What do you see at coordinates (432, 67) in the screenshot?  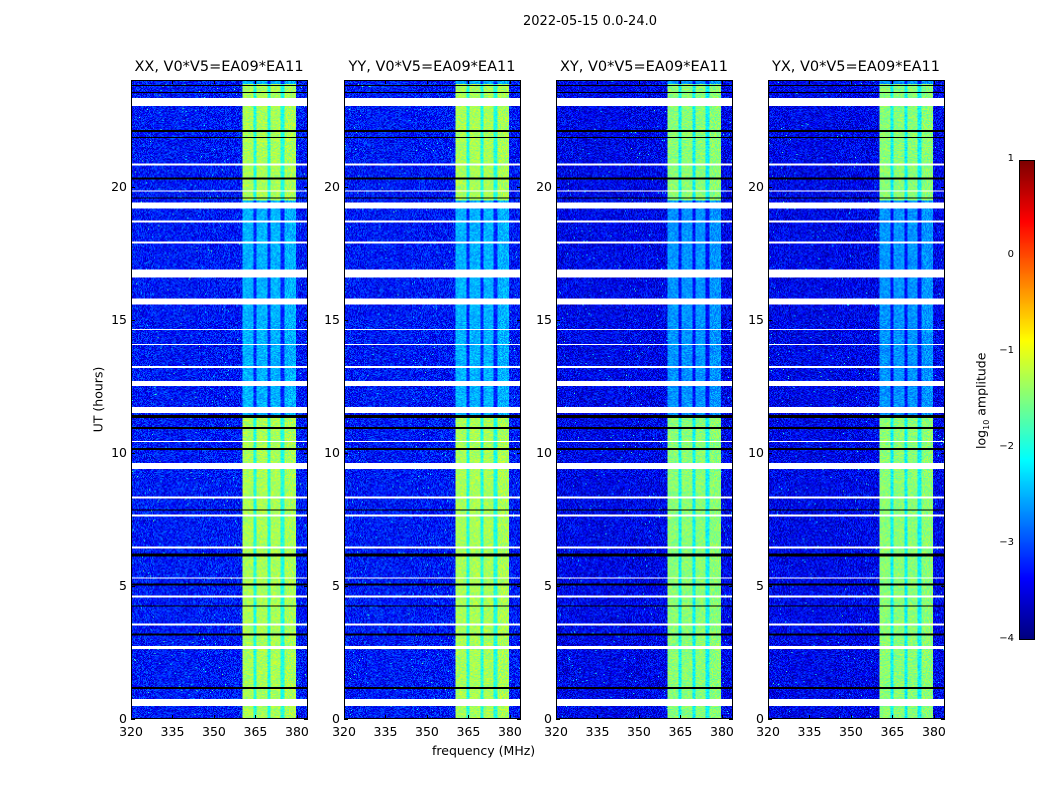 I see `panel-title: YY, V0*V5=EA09*EA11` at bounding box center [432, 67].